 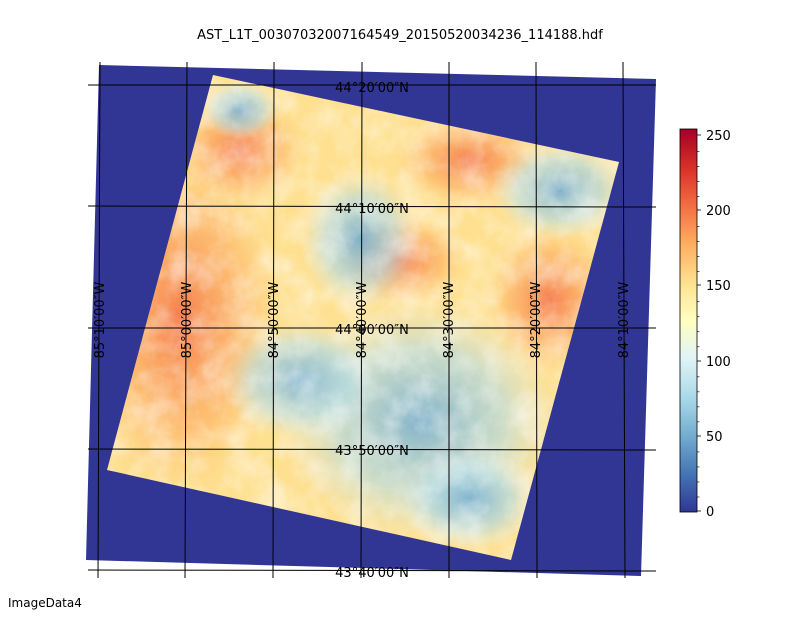 What do you see at coordinates (714, 437) in the screenshot?
I see `colorbar-tick-label: 50` at bounding box center [714, 437].